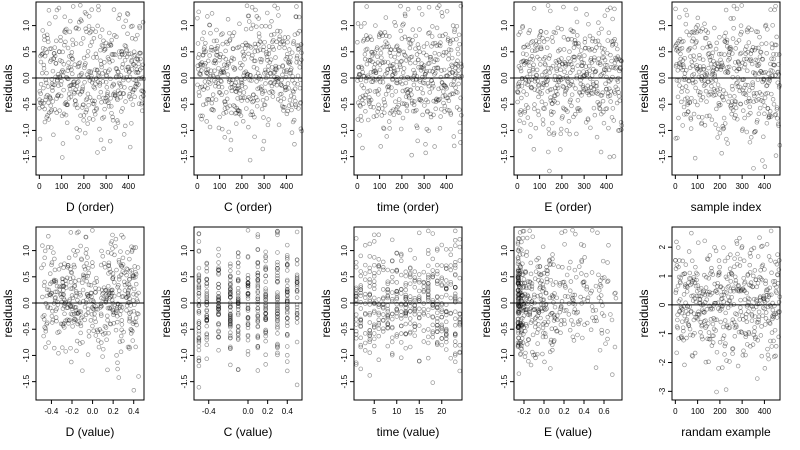 Image resolution: width=800 pixels, height=450 pixels. I want to click on y-tick-label: 1.0, so click(662, 25).